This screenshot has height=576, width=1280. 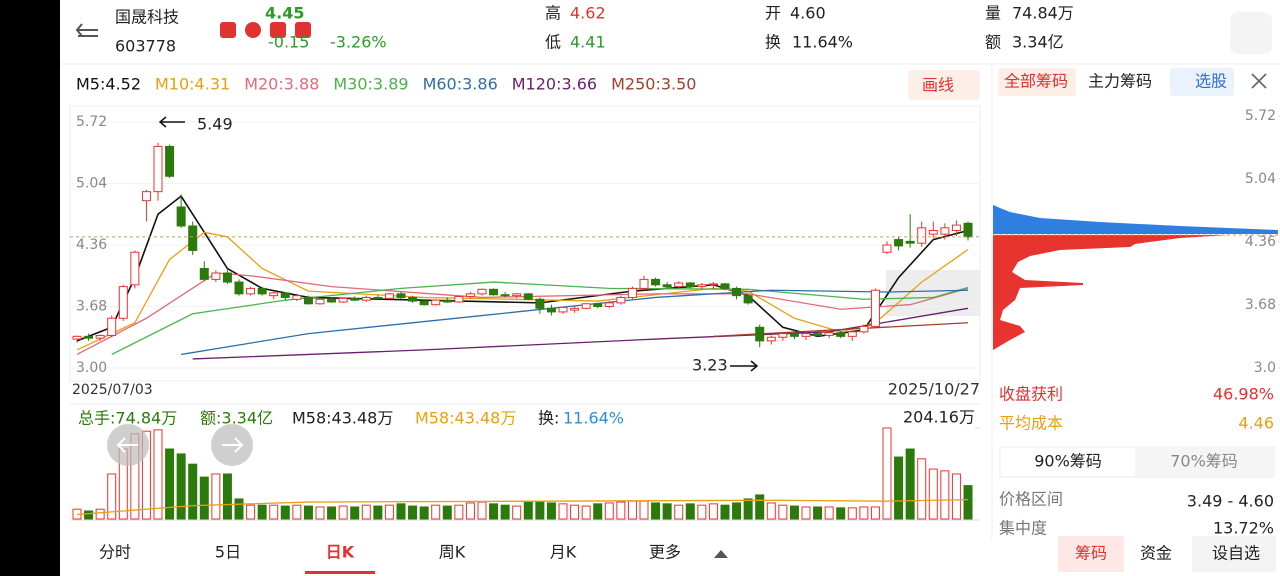 I want to click on period-tab: 分时, so click(x=115, y=552).